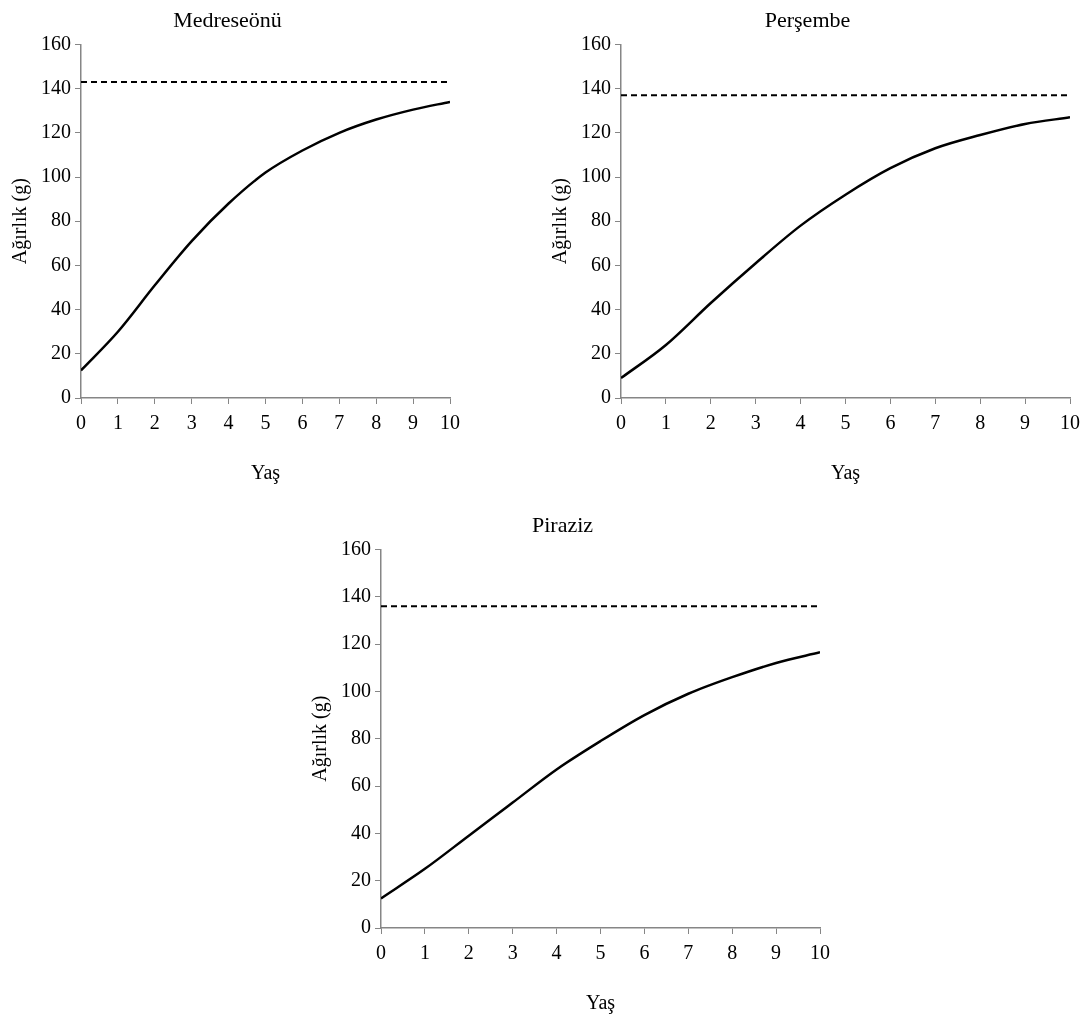  I want to click on chart-title: Medreseönü, so click(227, 19).